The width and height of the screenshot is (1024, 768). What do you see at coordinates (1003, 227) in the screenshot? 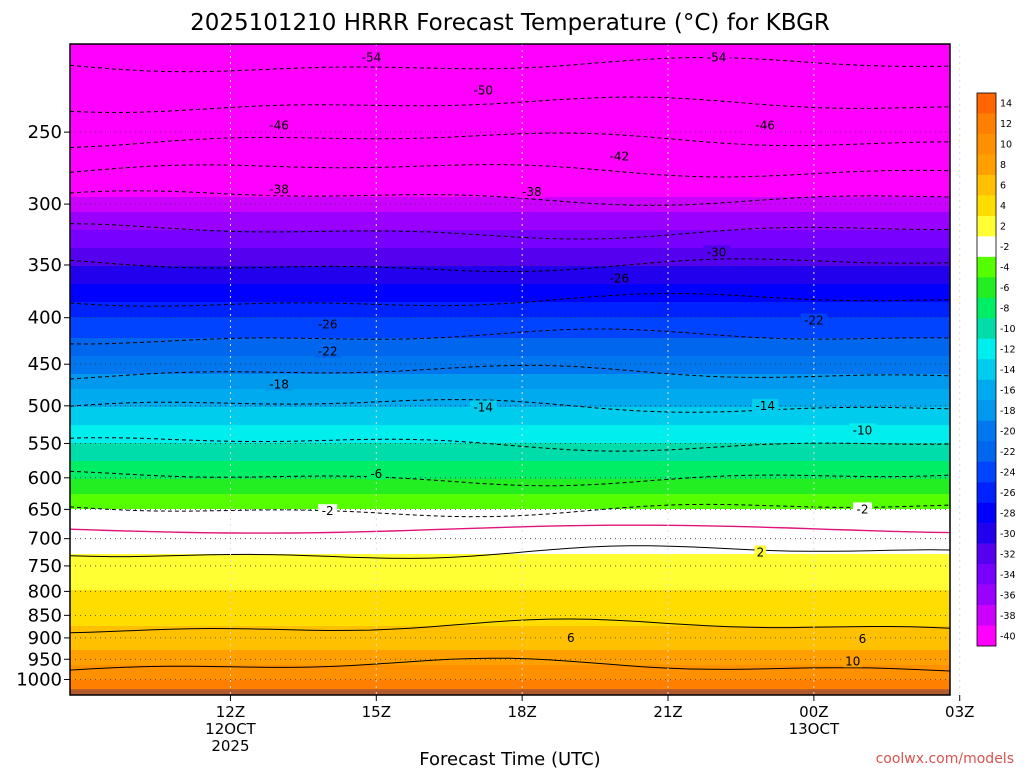
I see `colorbar-label: 2` at bounding box center [1003, 227].